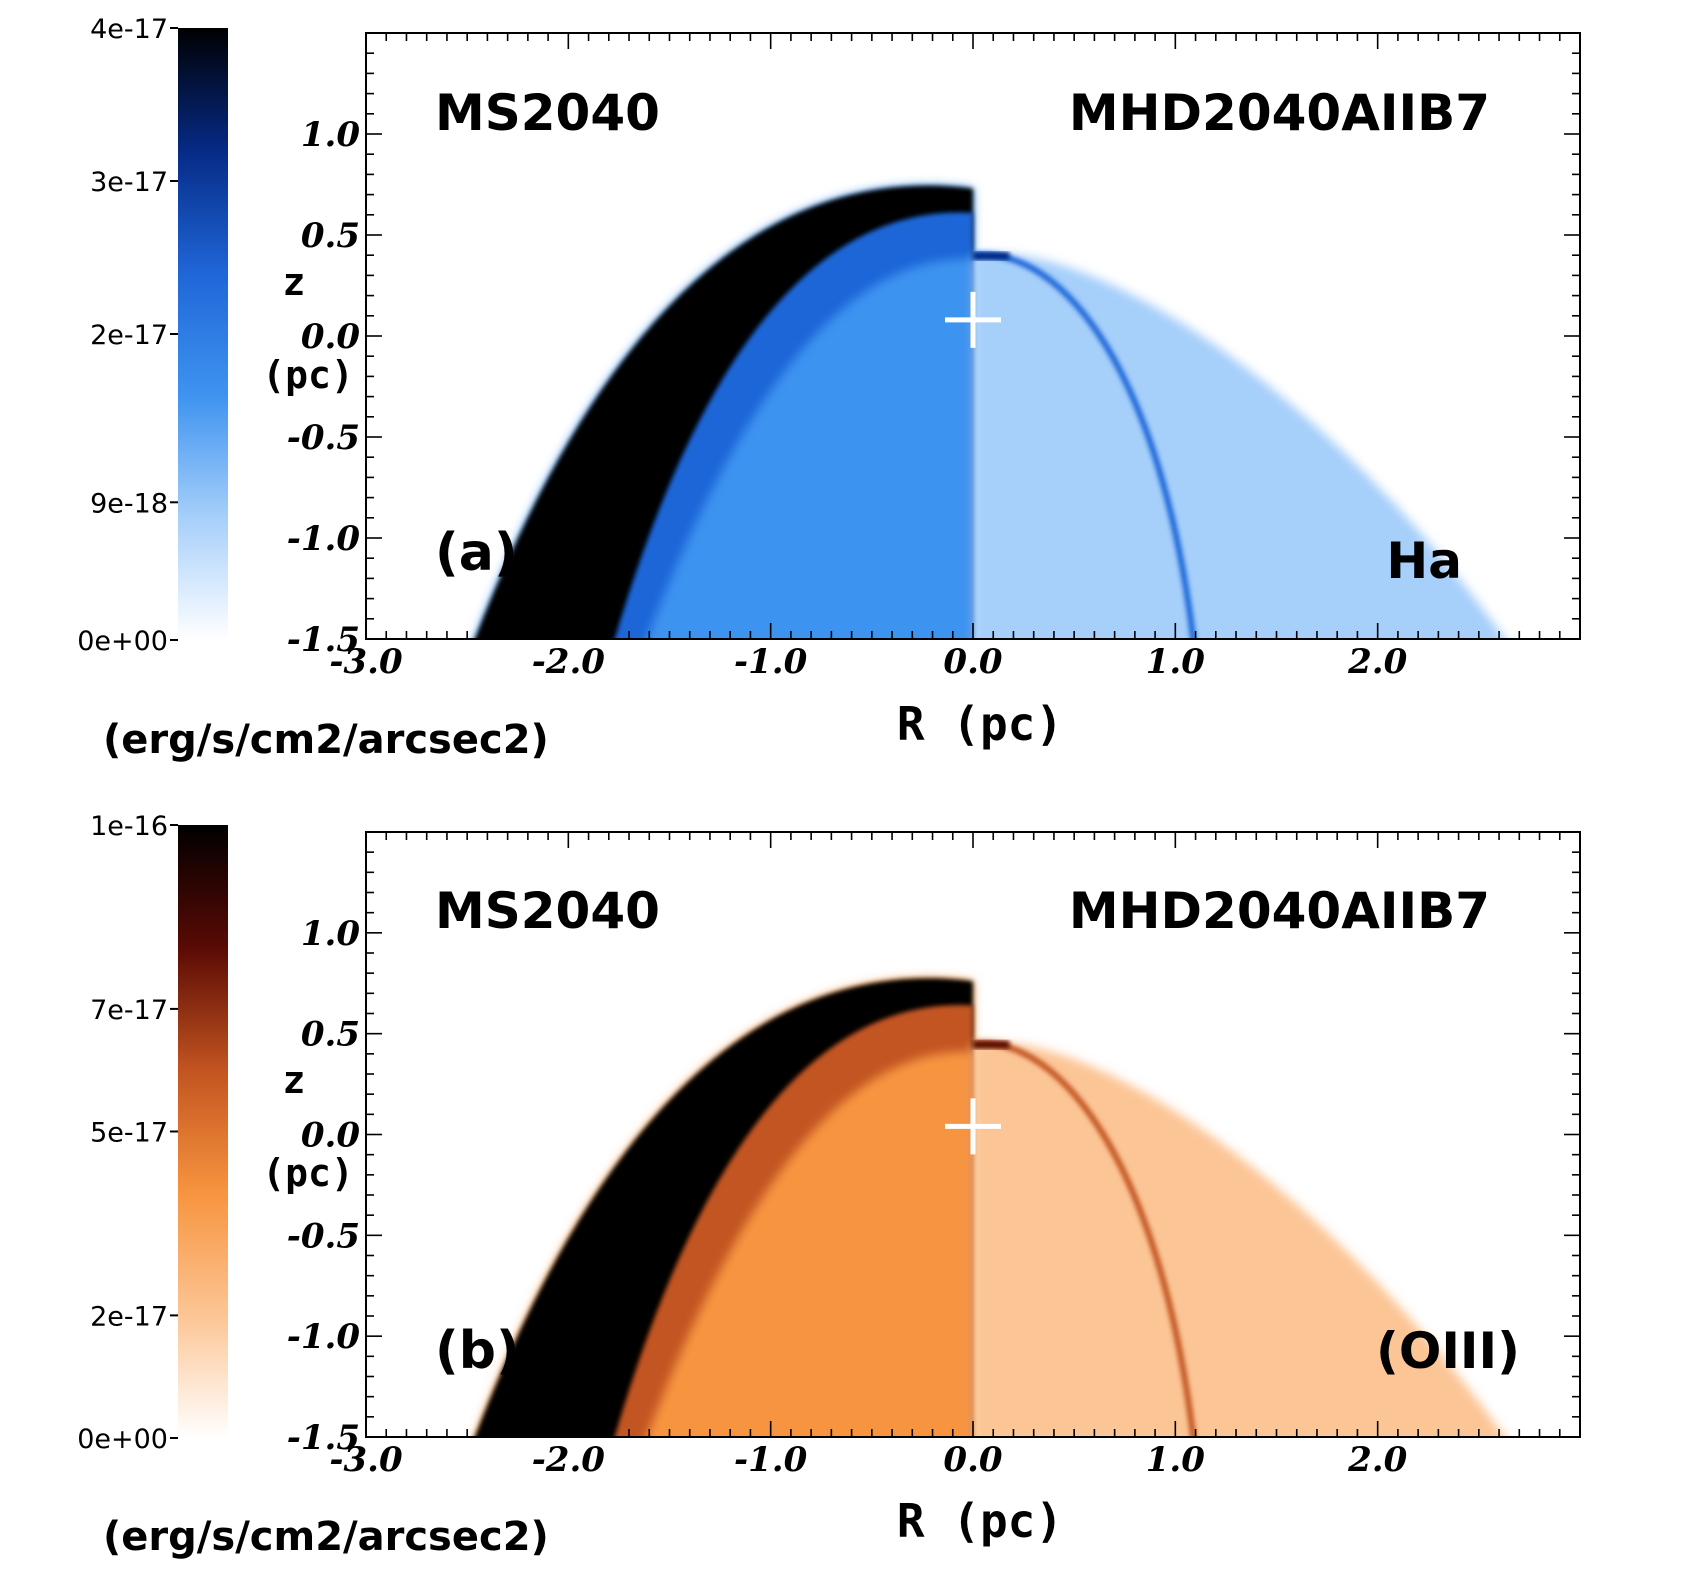 Image resolution: width=1682 pixels, height=1570 pixels. What do you see at coordinates (1424, 561) in the screenshot?
I see `emission-line-label: Ha` at bounding box center [1424, 561].